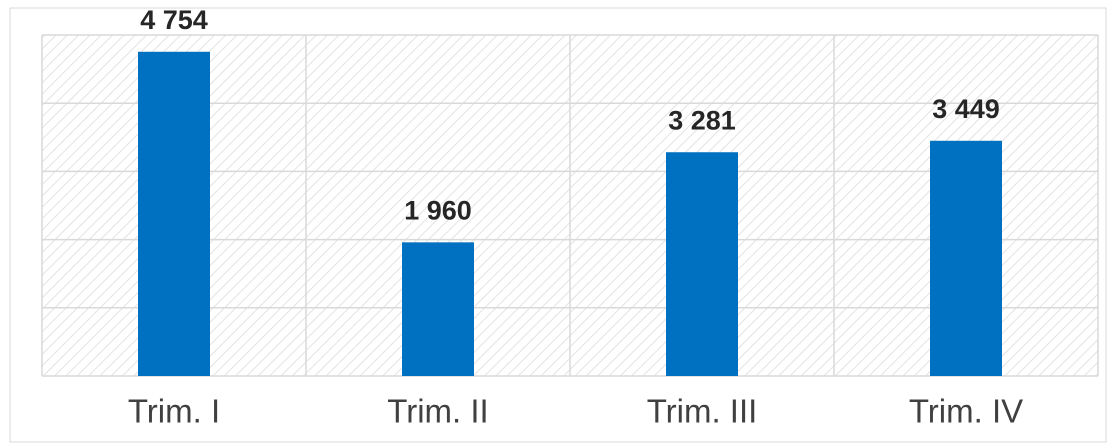 This screenshot has height=446, width=1110. Describe the element at coordinates (966, 411) in the screenshot. I see `x-tick-label: Trim. IV` at that location.